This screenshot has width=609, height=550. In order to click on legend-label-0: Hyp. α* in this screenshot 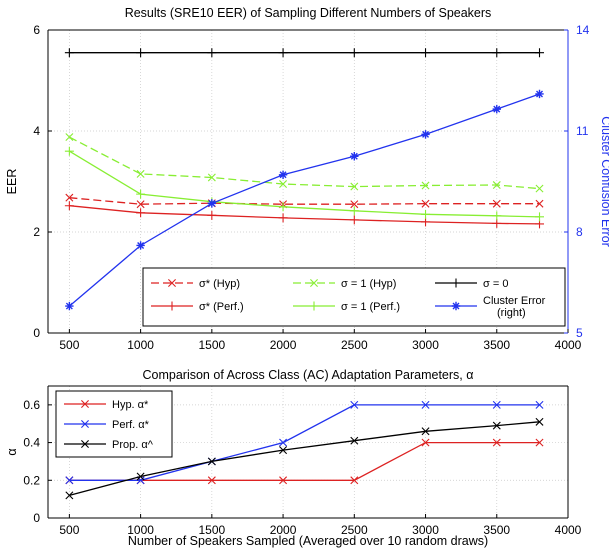, I will do `click(130, 405)`.